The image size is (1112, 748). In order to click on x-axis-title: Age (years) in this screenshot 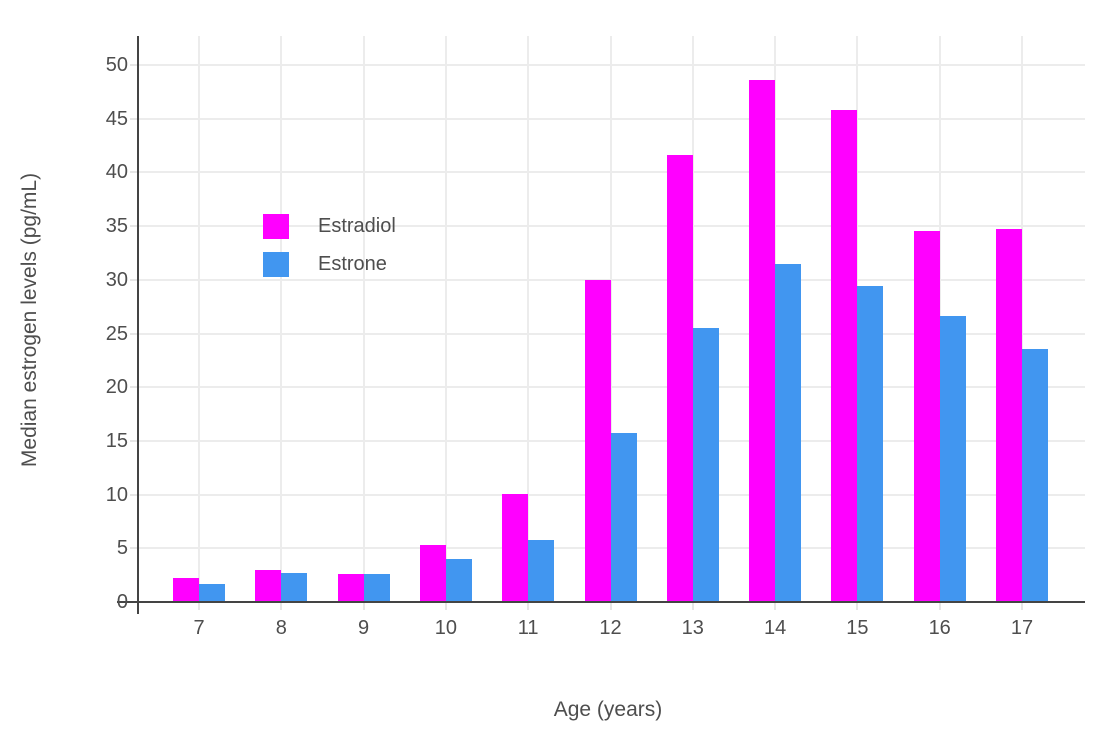, I will do `click(608, 709)`.